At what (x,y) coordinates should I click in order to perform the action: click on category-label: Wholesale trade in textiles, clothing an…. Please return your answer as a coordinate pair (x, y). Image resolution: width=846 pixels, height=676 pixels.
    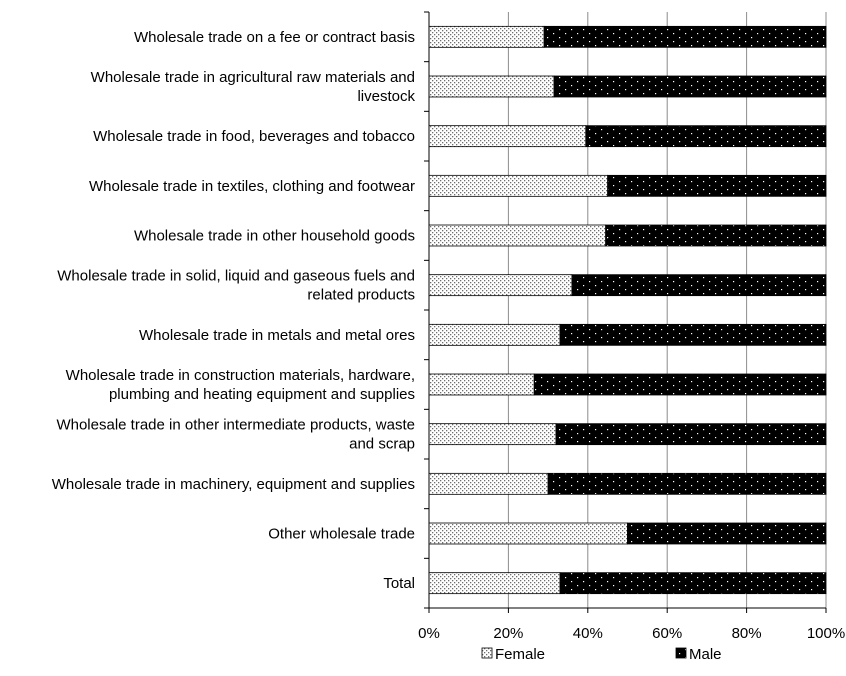
    Looking at the image, I should click on (252, 186).